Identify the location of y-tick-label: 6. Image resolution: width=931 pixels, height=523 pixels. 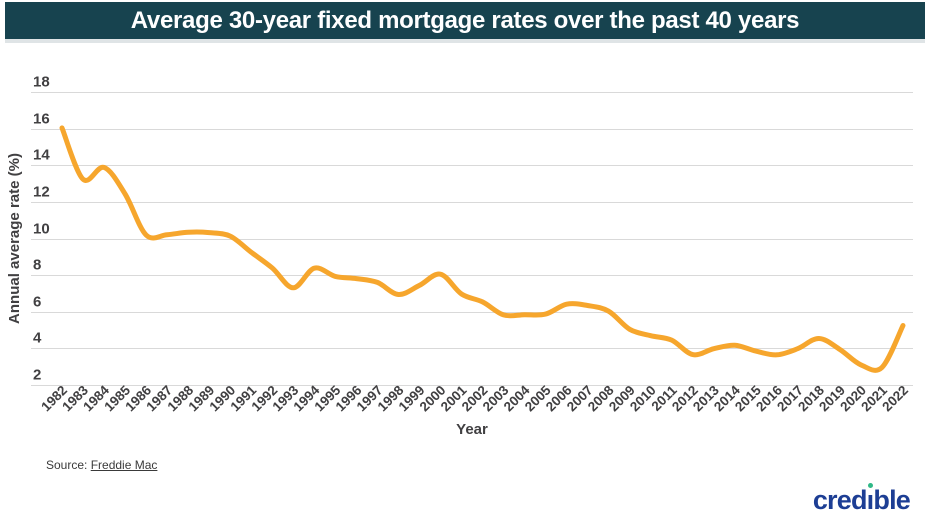
(37, 302).